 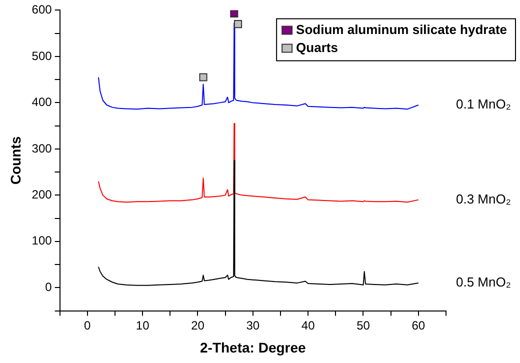 What do you see at coordinates (483, 282) in the screenshot?
I see `text: 0.5 MnO₂` at bounding box center [483, 282].